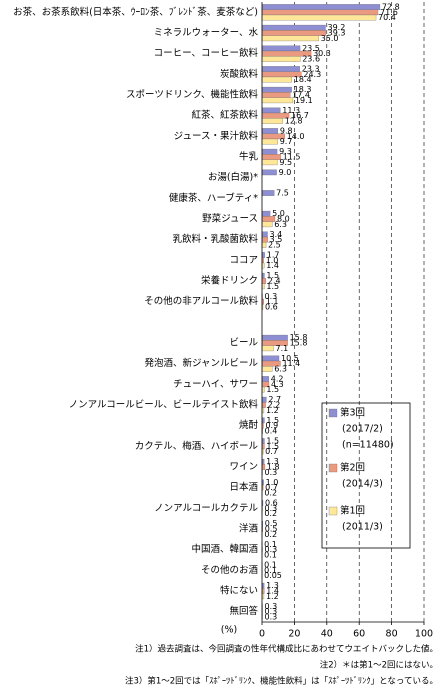 The width and height of the screenshot is (441, 690). What do you see at coordinates (290, 358) in the screenshot?
I see `value-label: 10.5` at bounding box center [290, 358].